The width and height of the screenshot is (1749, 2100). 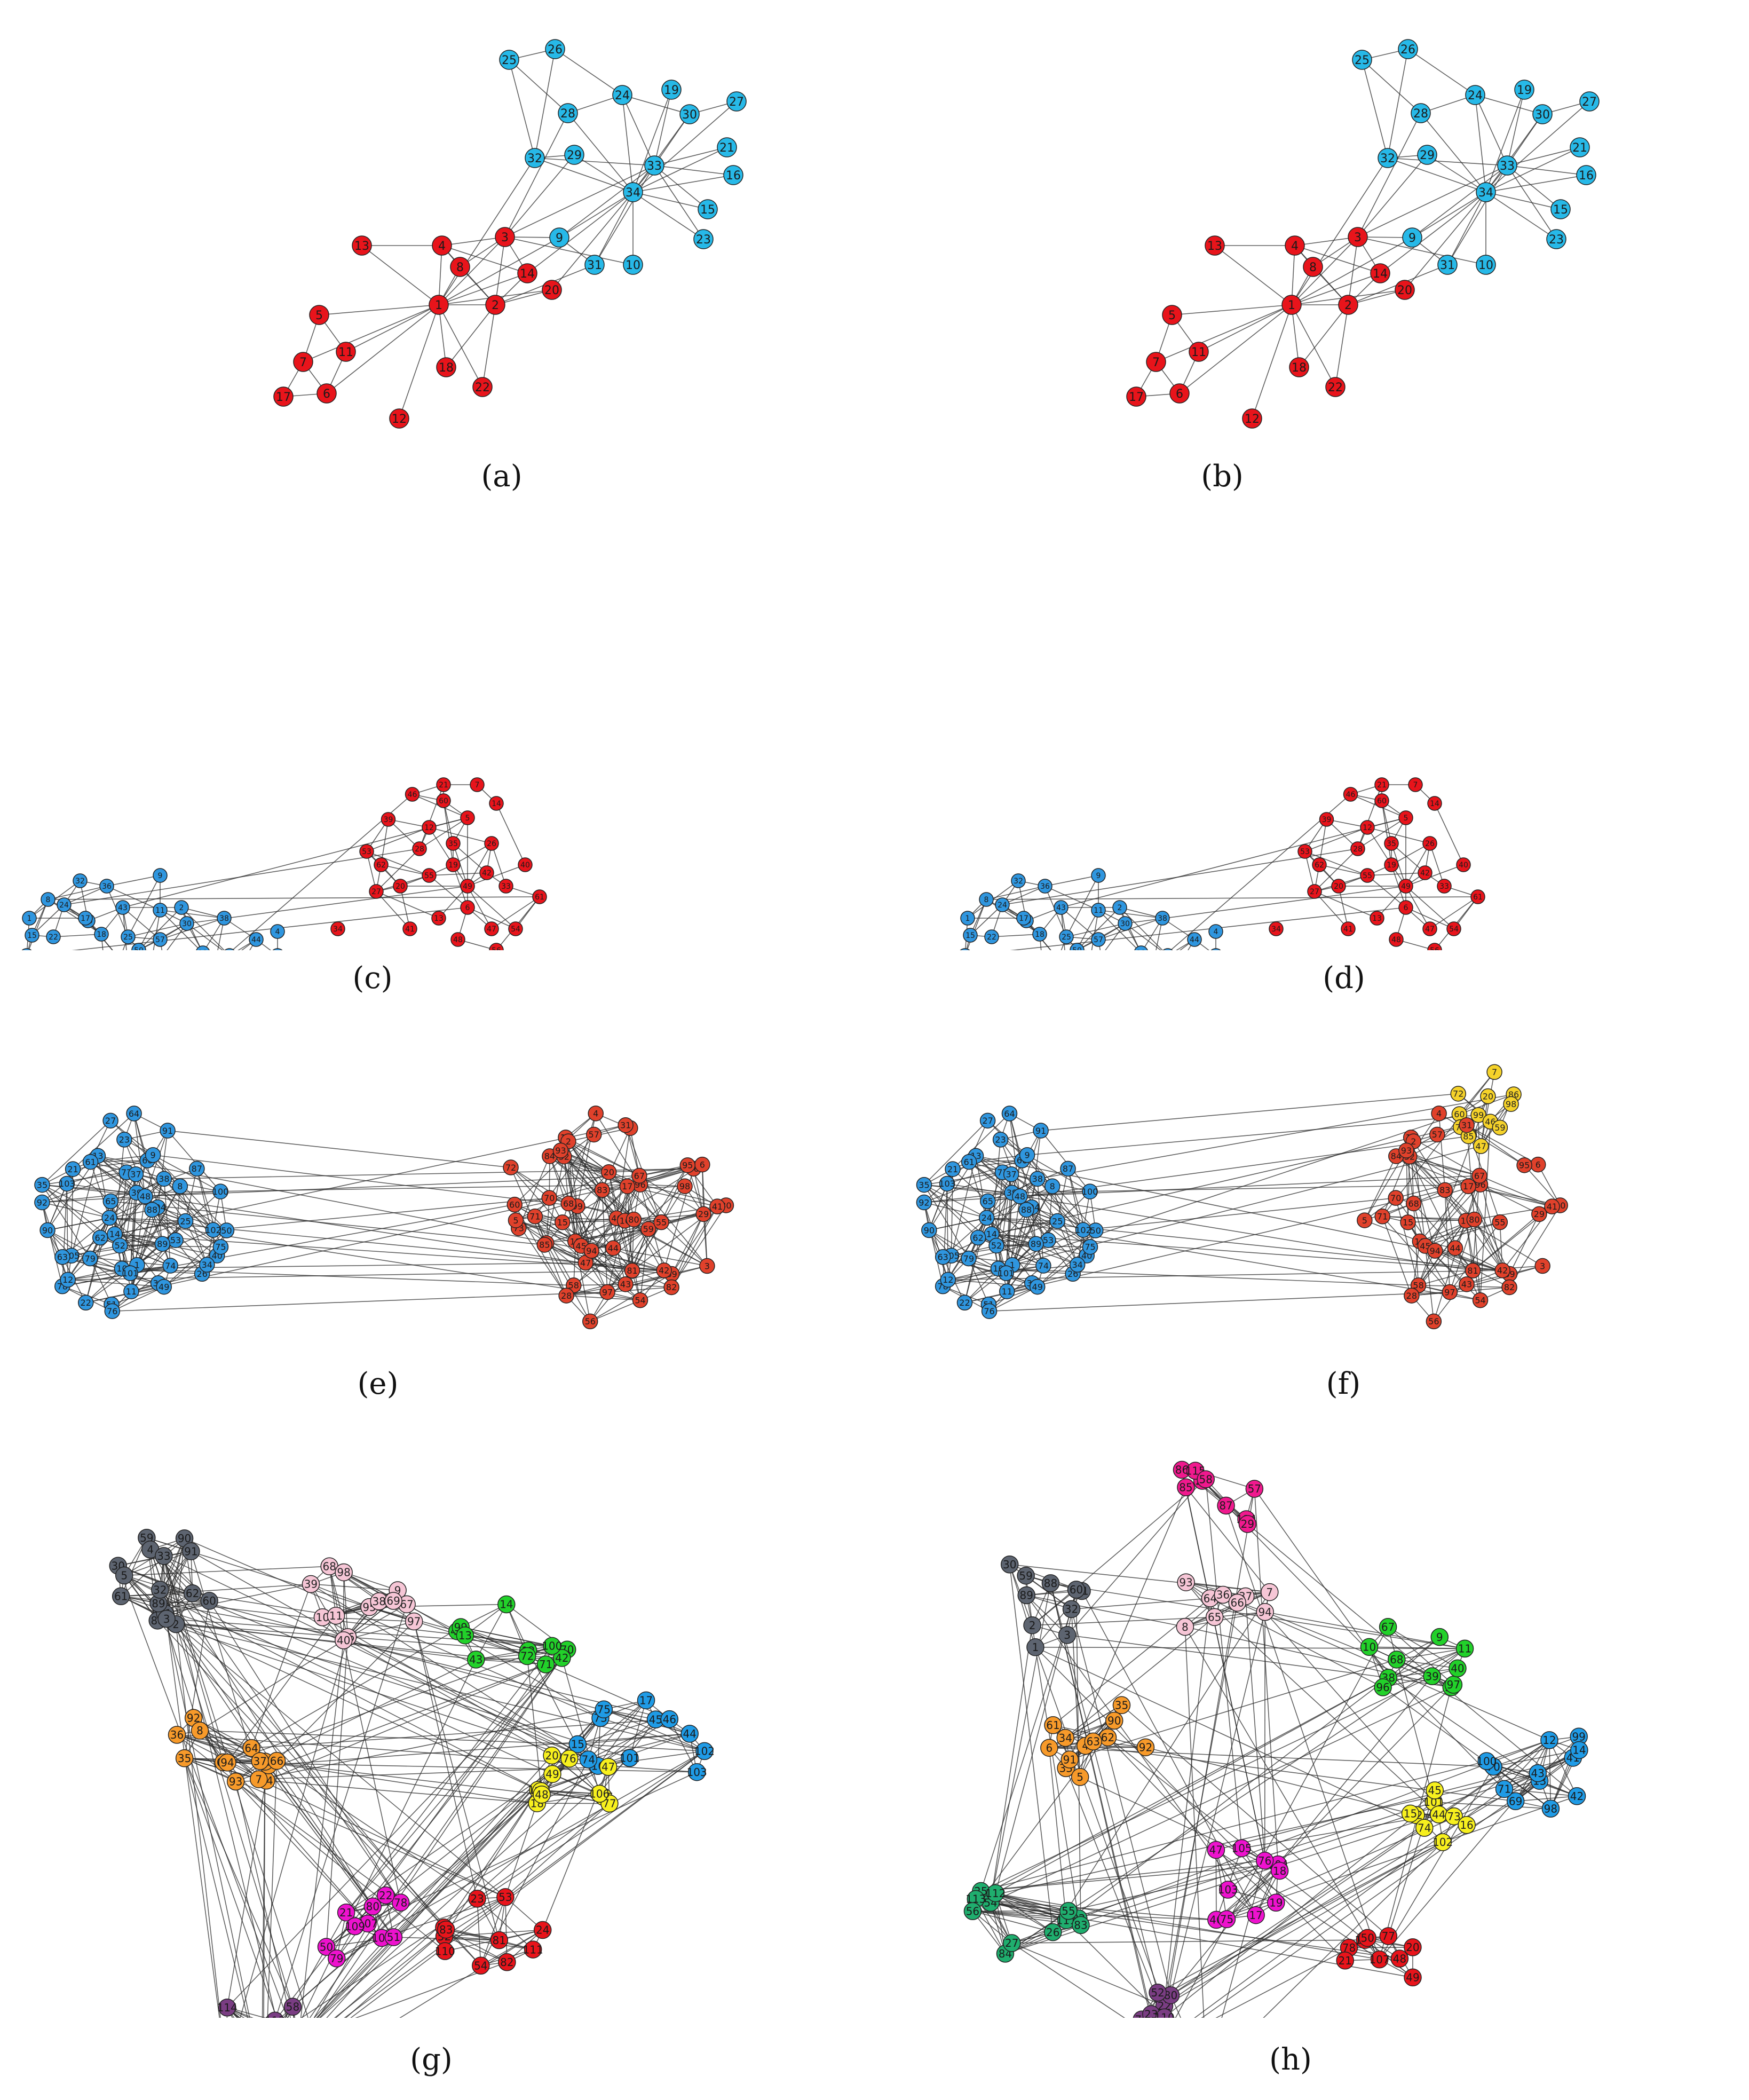 I want to click on node-label: 62, so click(x=1319, y=865).